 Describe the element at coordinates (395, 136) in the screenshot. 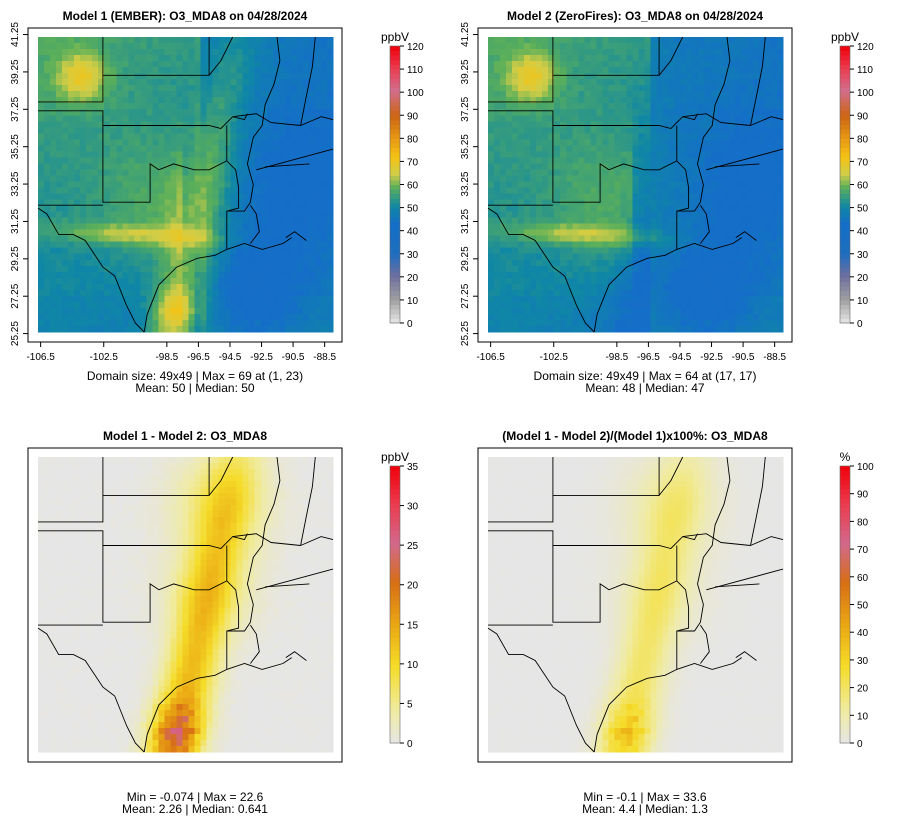

I see `colorbar-swatch` at that location.